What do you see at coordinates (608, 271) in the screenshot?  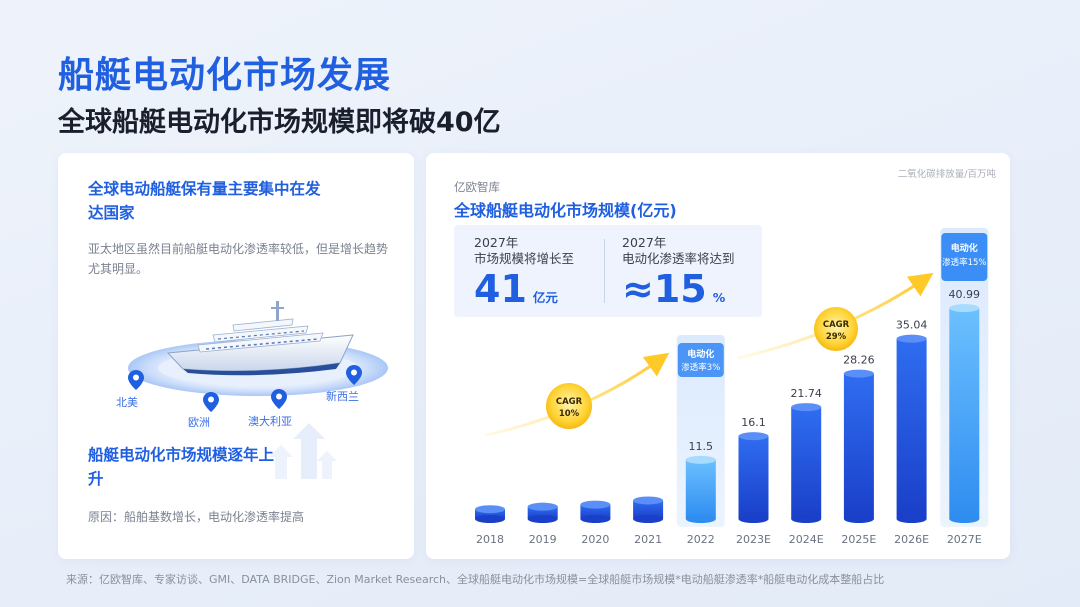 I see `key-stats-box: 2027年 市场规模将增长至 41 亿元 2027年 电动化渗透率将达到 ≈15%` at bounding box center [608, 271].